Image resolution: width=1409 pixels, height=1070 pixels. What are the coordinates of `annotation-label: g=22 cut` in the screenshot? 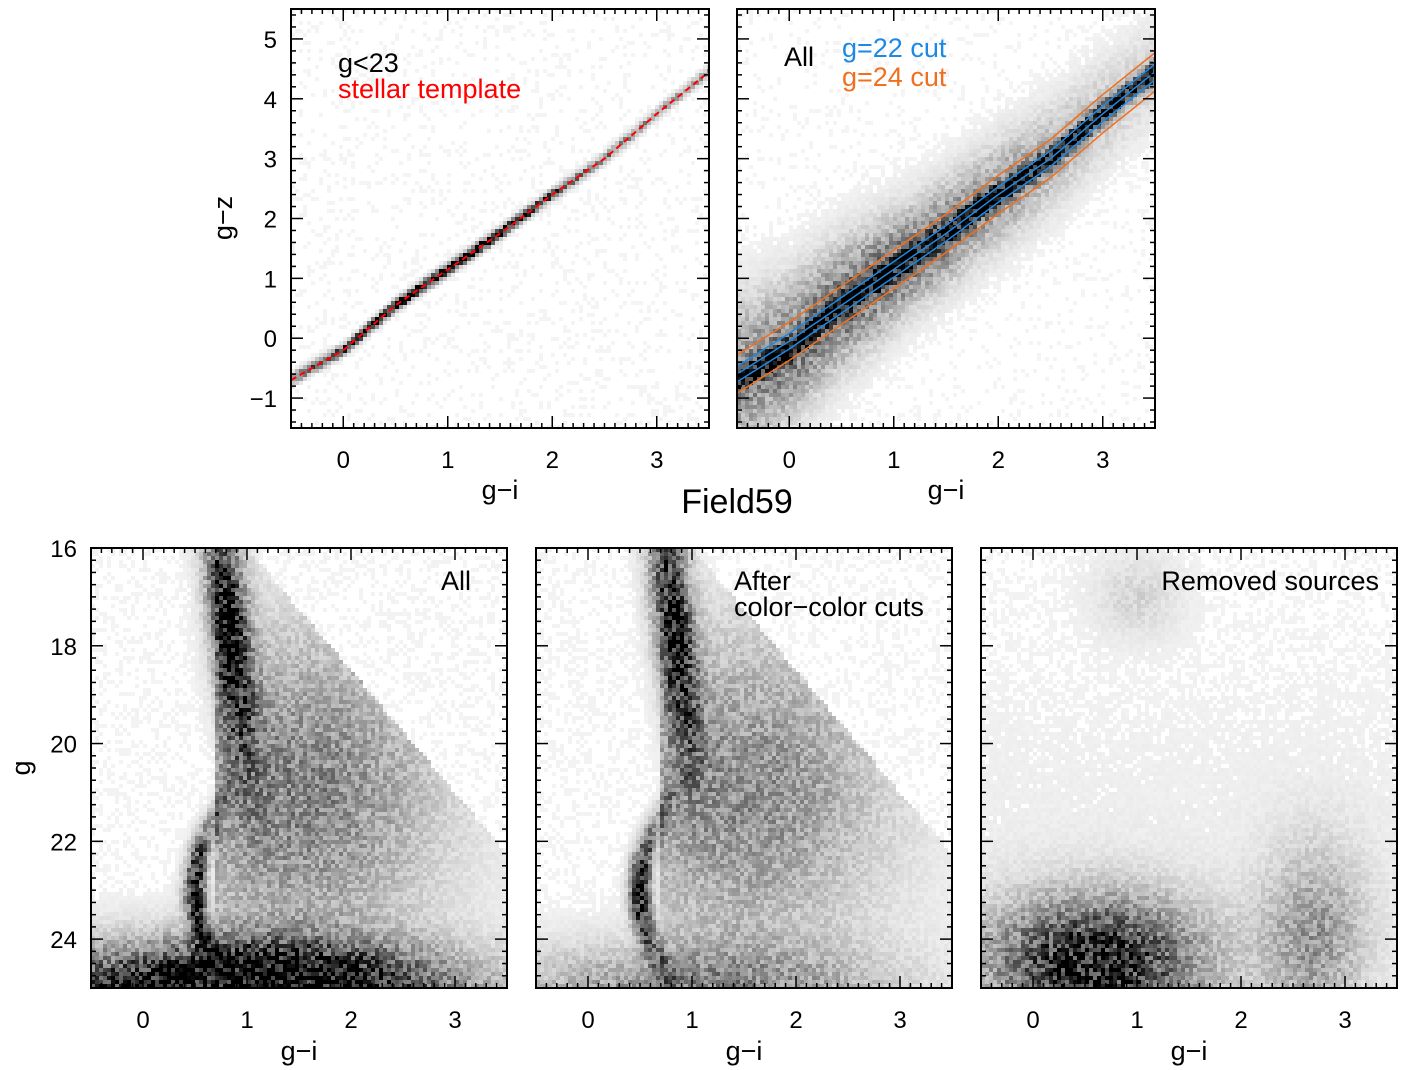 It's located at (894, 48).